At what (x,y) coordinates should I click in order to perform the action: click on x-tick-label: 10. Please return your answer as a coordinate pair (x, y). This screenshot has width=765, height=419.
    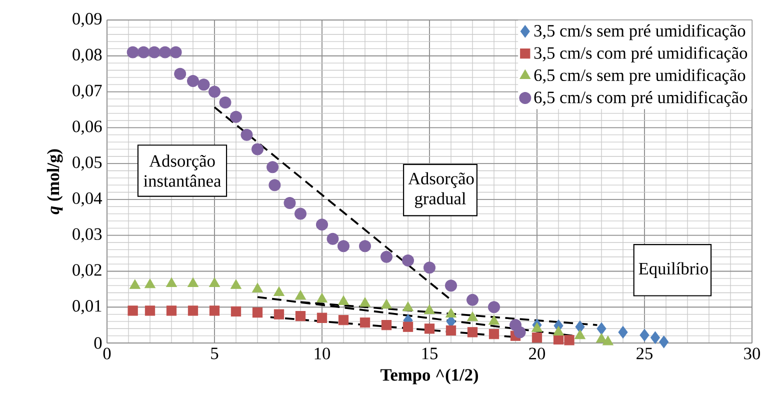
    Looking at the image, I should click on (322, 354).